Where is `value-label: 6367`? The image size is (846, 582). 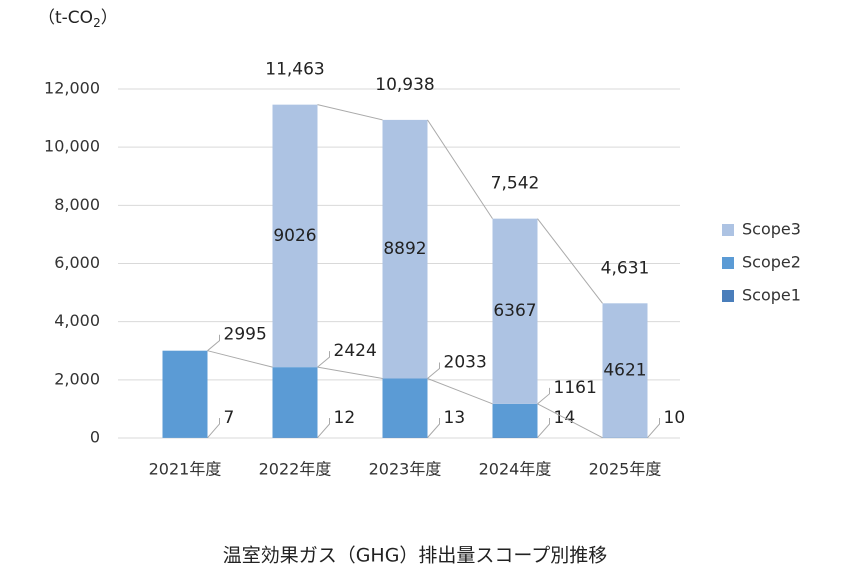 value-label: 6367 is located at coordinates (514, 311).